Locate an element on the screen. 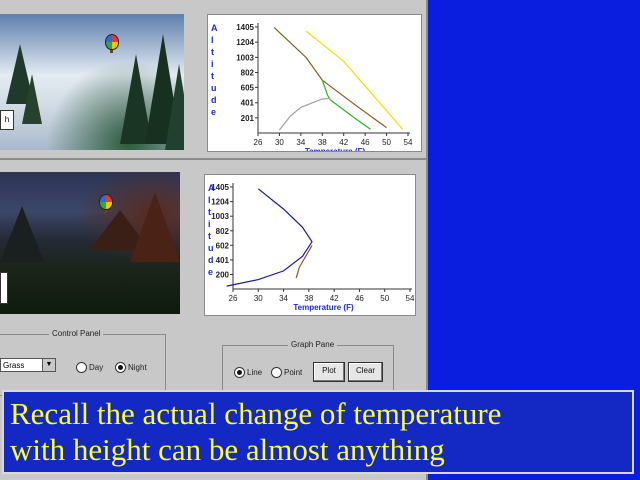 The width and height of the screenshot is (640, 480). night-scene-image is located at coordinates (90, 243).